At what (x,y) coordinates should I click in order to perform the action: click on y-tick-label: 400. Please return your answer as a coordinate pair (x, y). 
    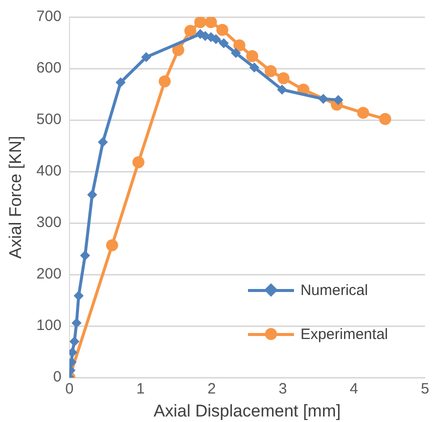
    Looking at the image, I should click on (49, 171).